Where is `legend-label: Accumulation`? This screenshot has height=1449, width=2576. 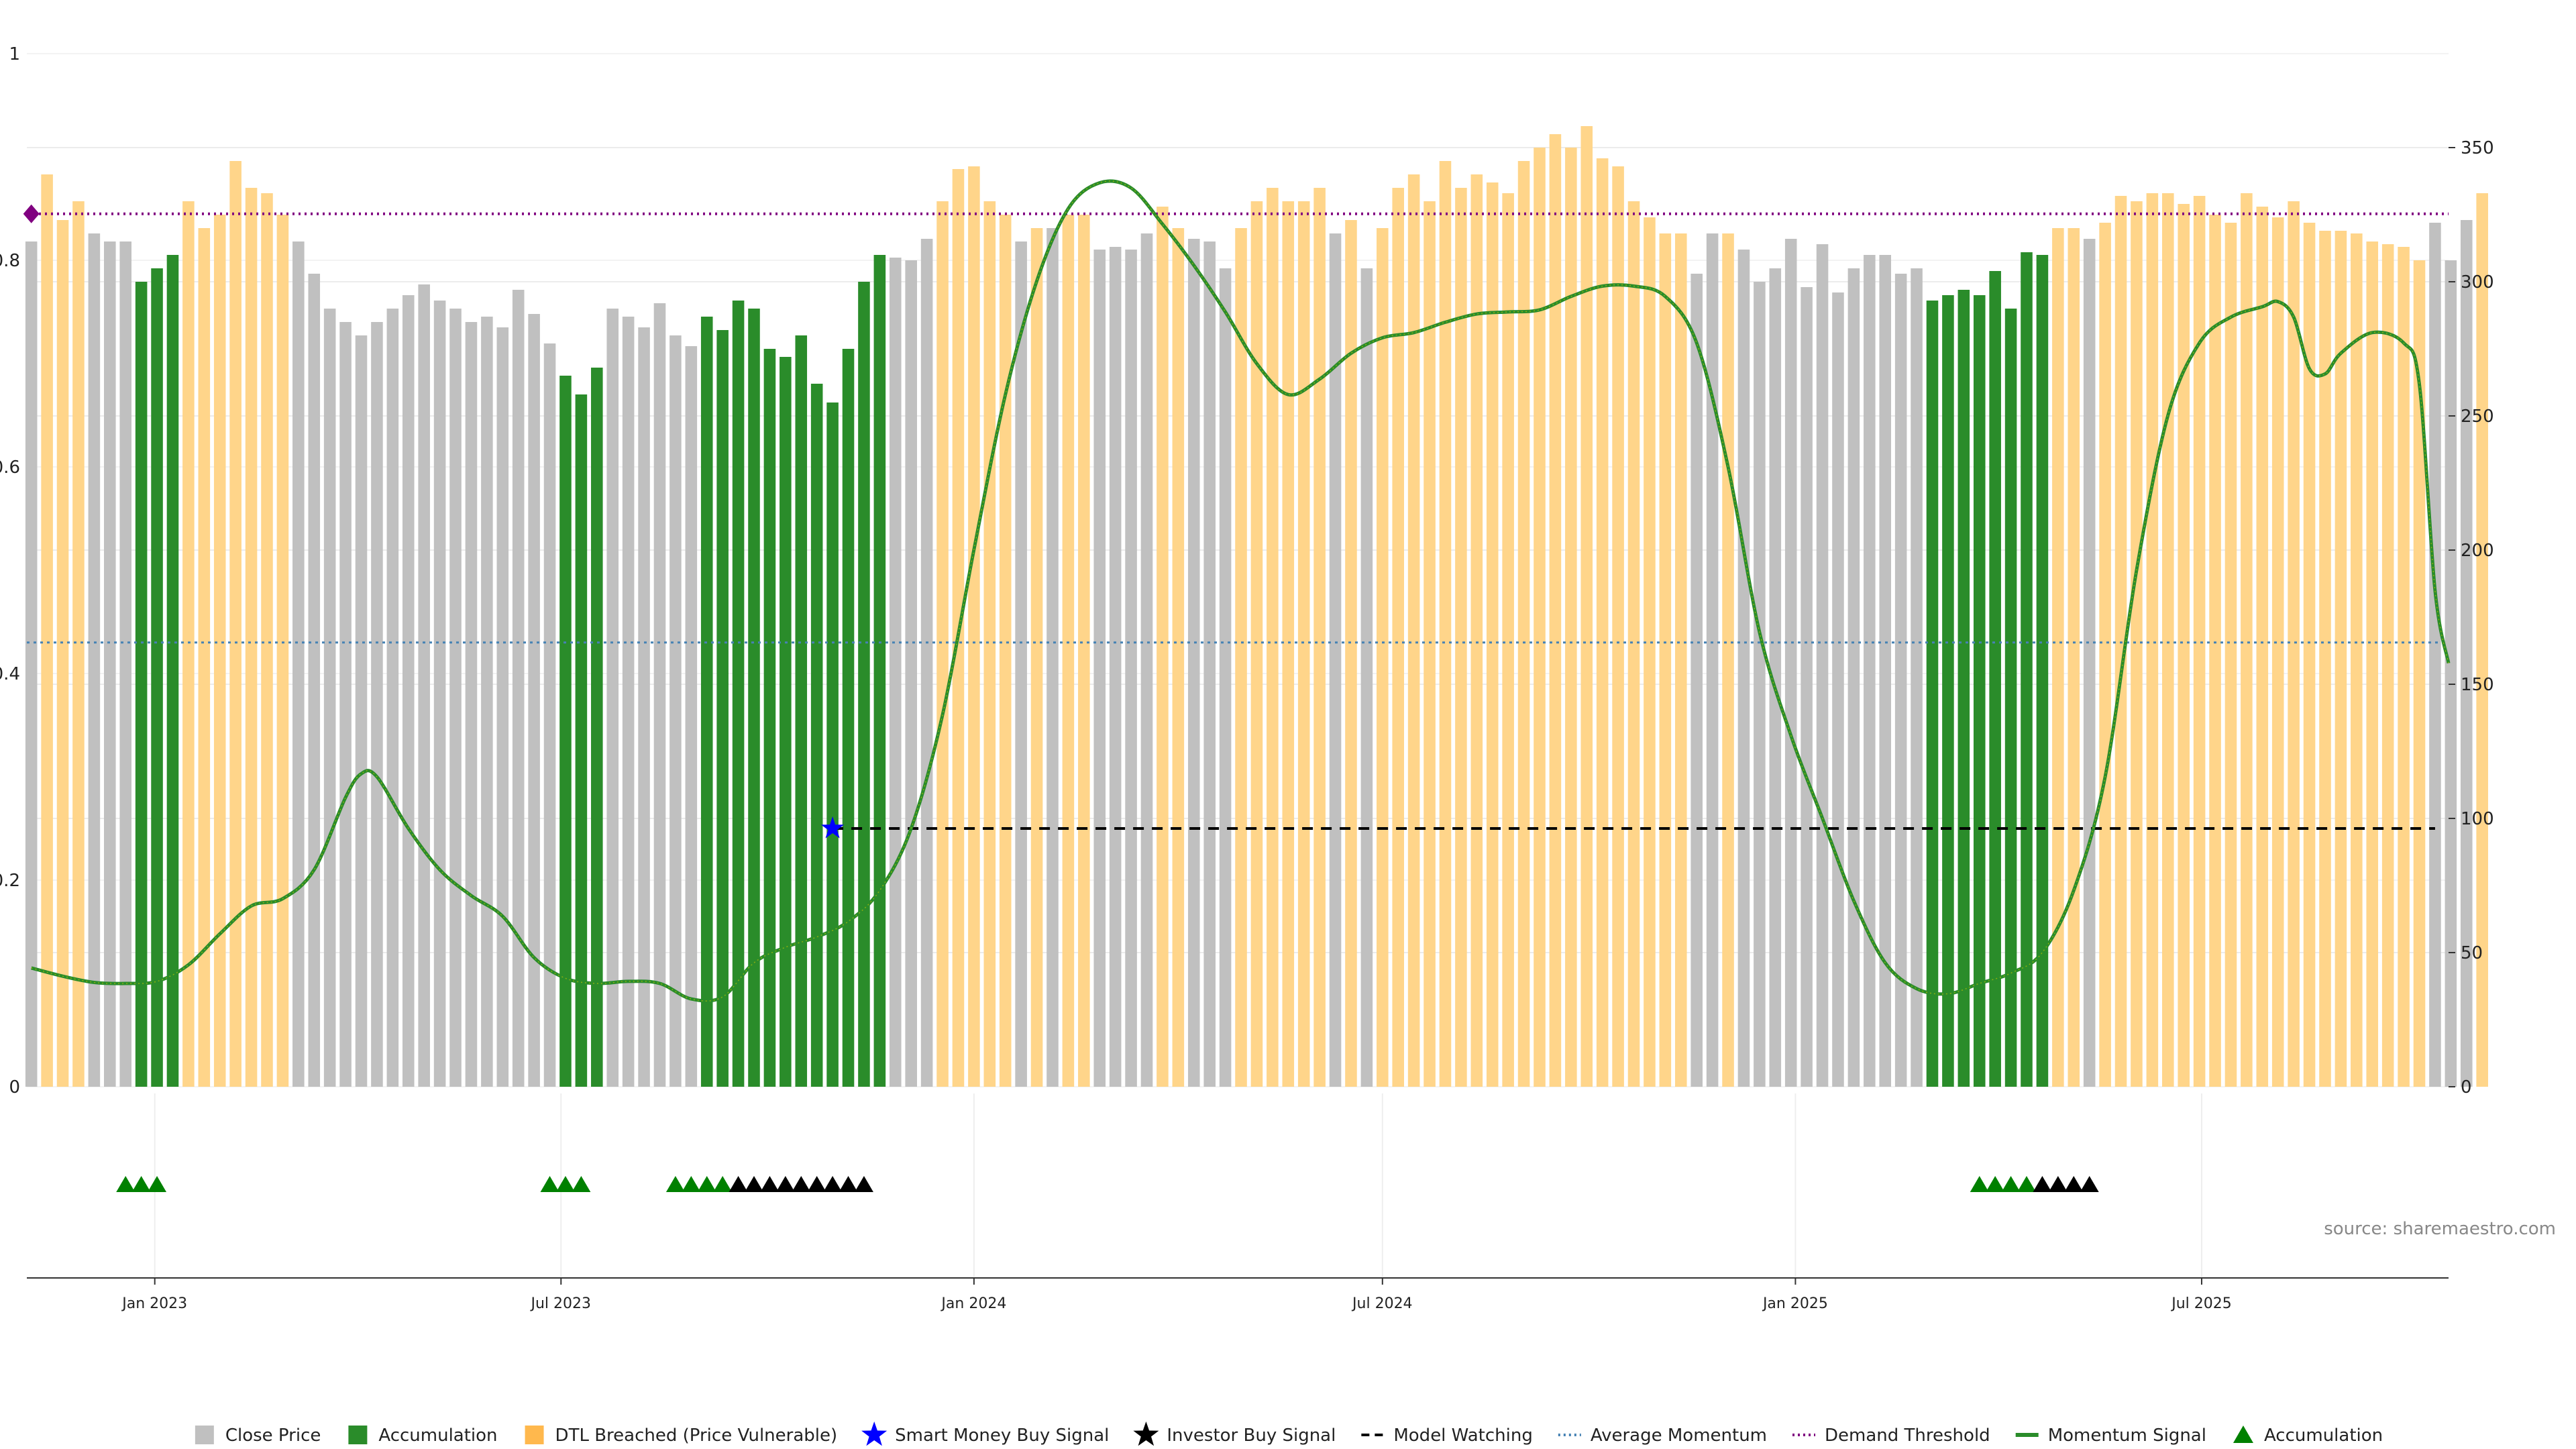 legend-label: Accumulation is located at coordinates (437, 1436).